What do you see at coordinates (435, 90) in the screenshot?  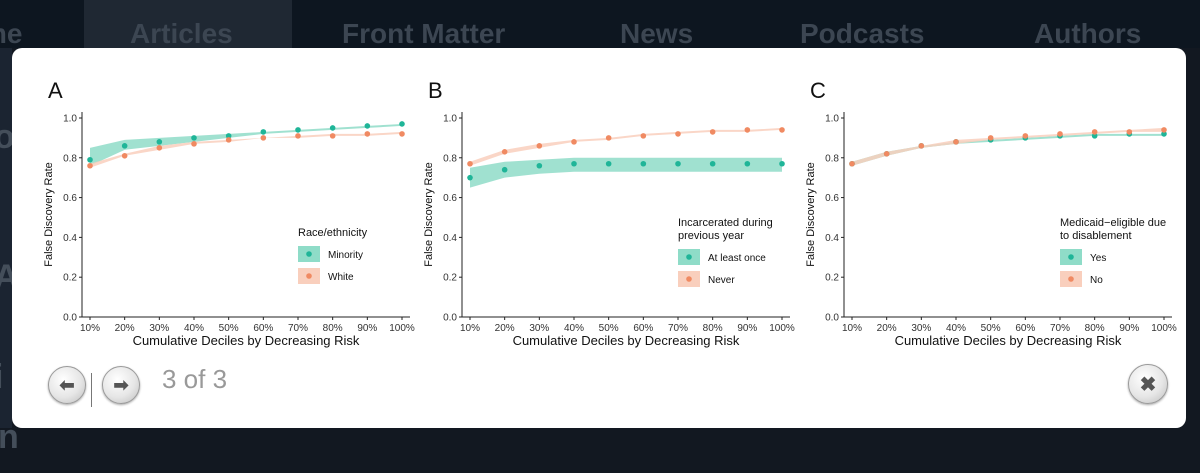 I see `panel-label: B` at bounding box center [435, 90].